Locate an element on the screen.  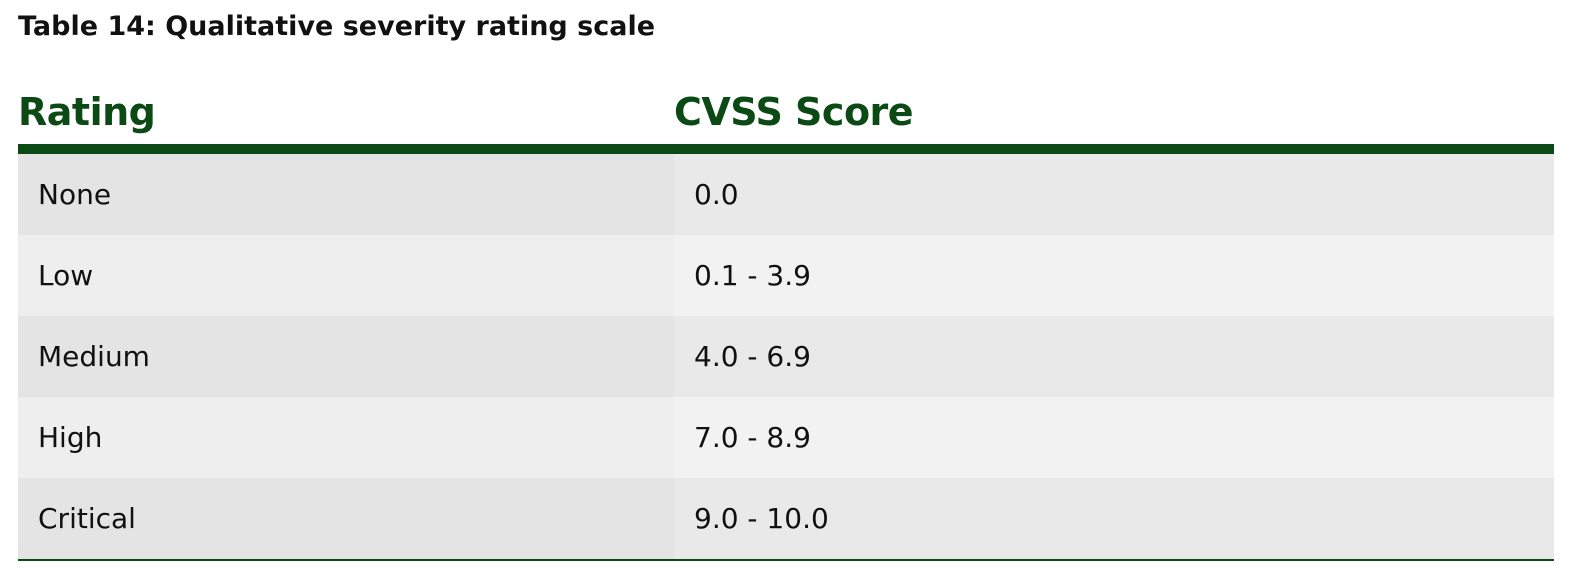
table-header: Rating CVSS Score is located at coordinates (786, 117).